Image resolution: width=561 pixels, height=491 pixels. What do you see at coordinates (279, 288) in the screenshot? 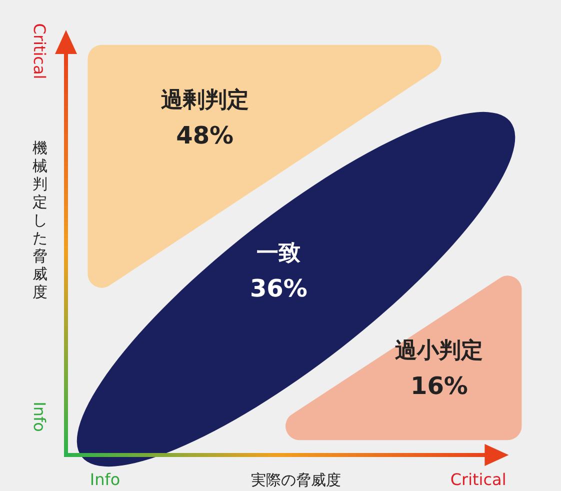
I see `data-label: 36%` at bounding box center [279, 288].